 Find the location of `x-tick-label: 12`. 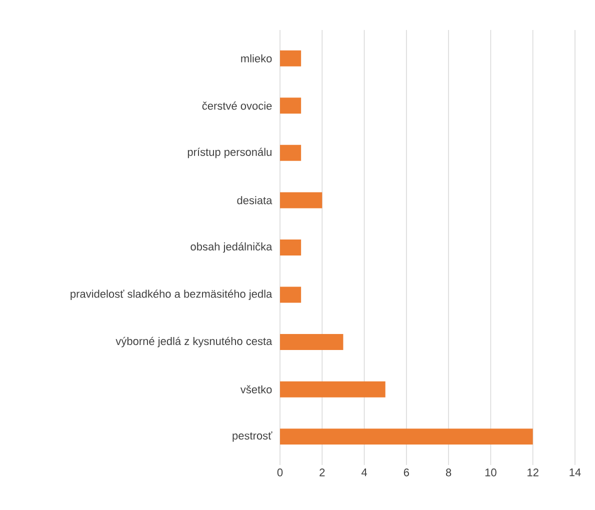

x-tick-label: 12 is located at coordinates (533, 472).